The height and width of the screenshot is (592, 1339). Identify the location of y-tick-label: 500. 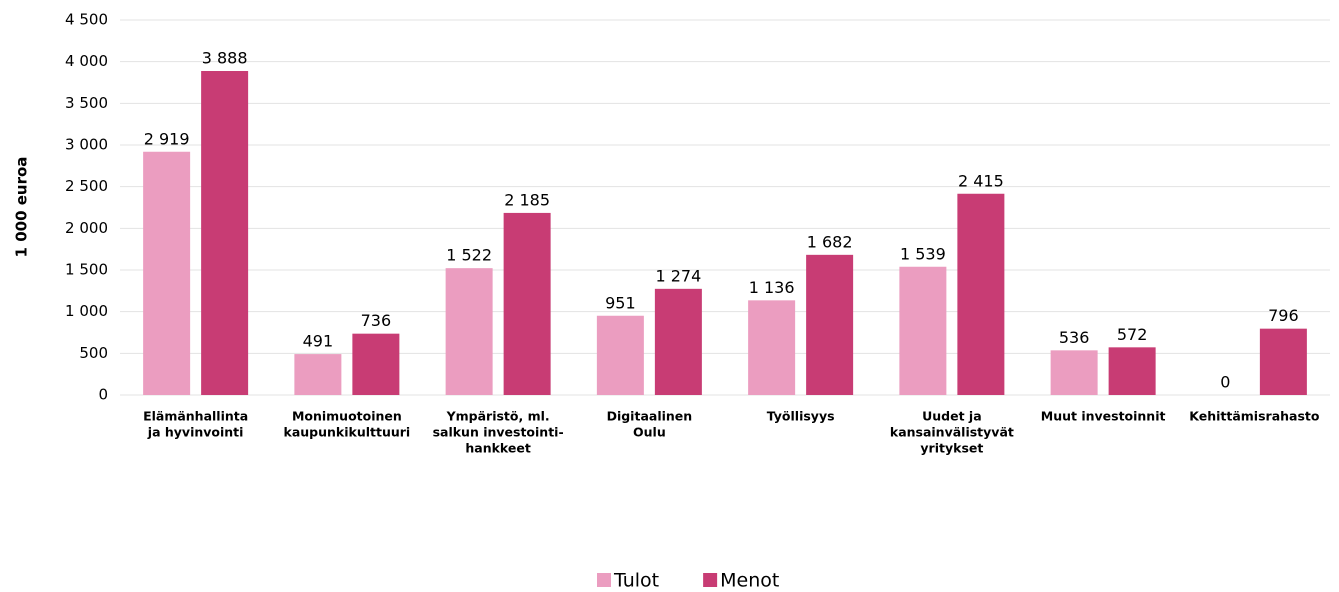
(93, 353).